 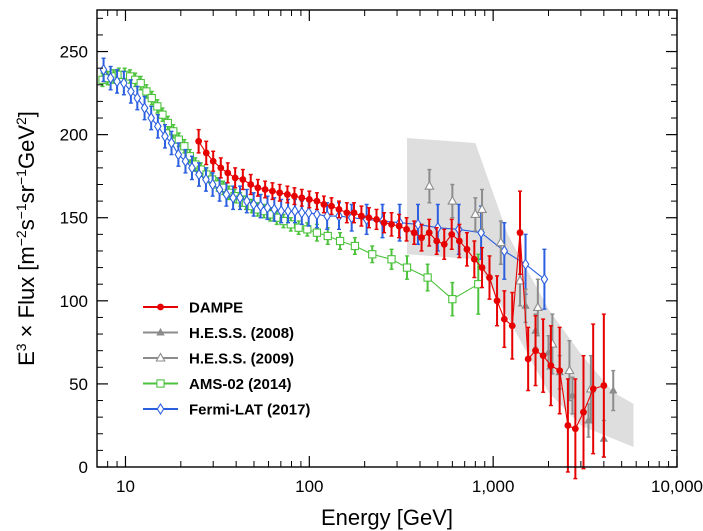 I want to click on legend-entry-fermi-lat-2017: Fermi-LAT (2017), so click(x=226, y=410).